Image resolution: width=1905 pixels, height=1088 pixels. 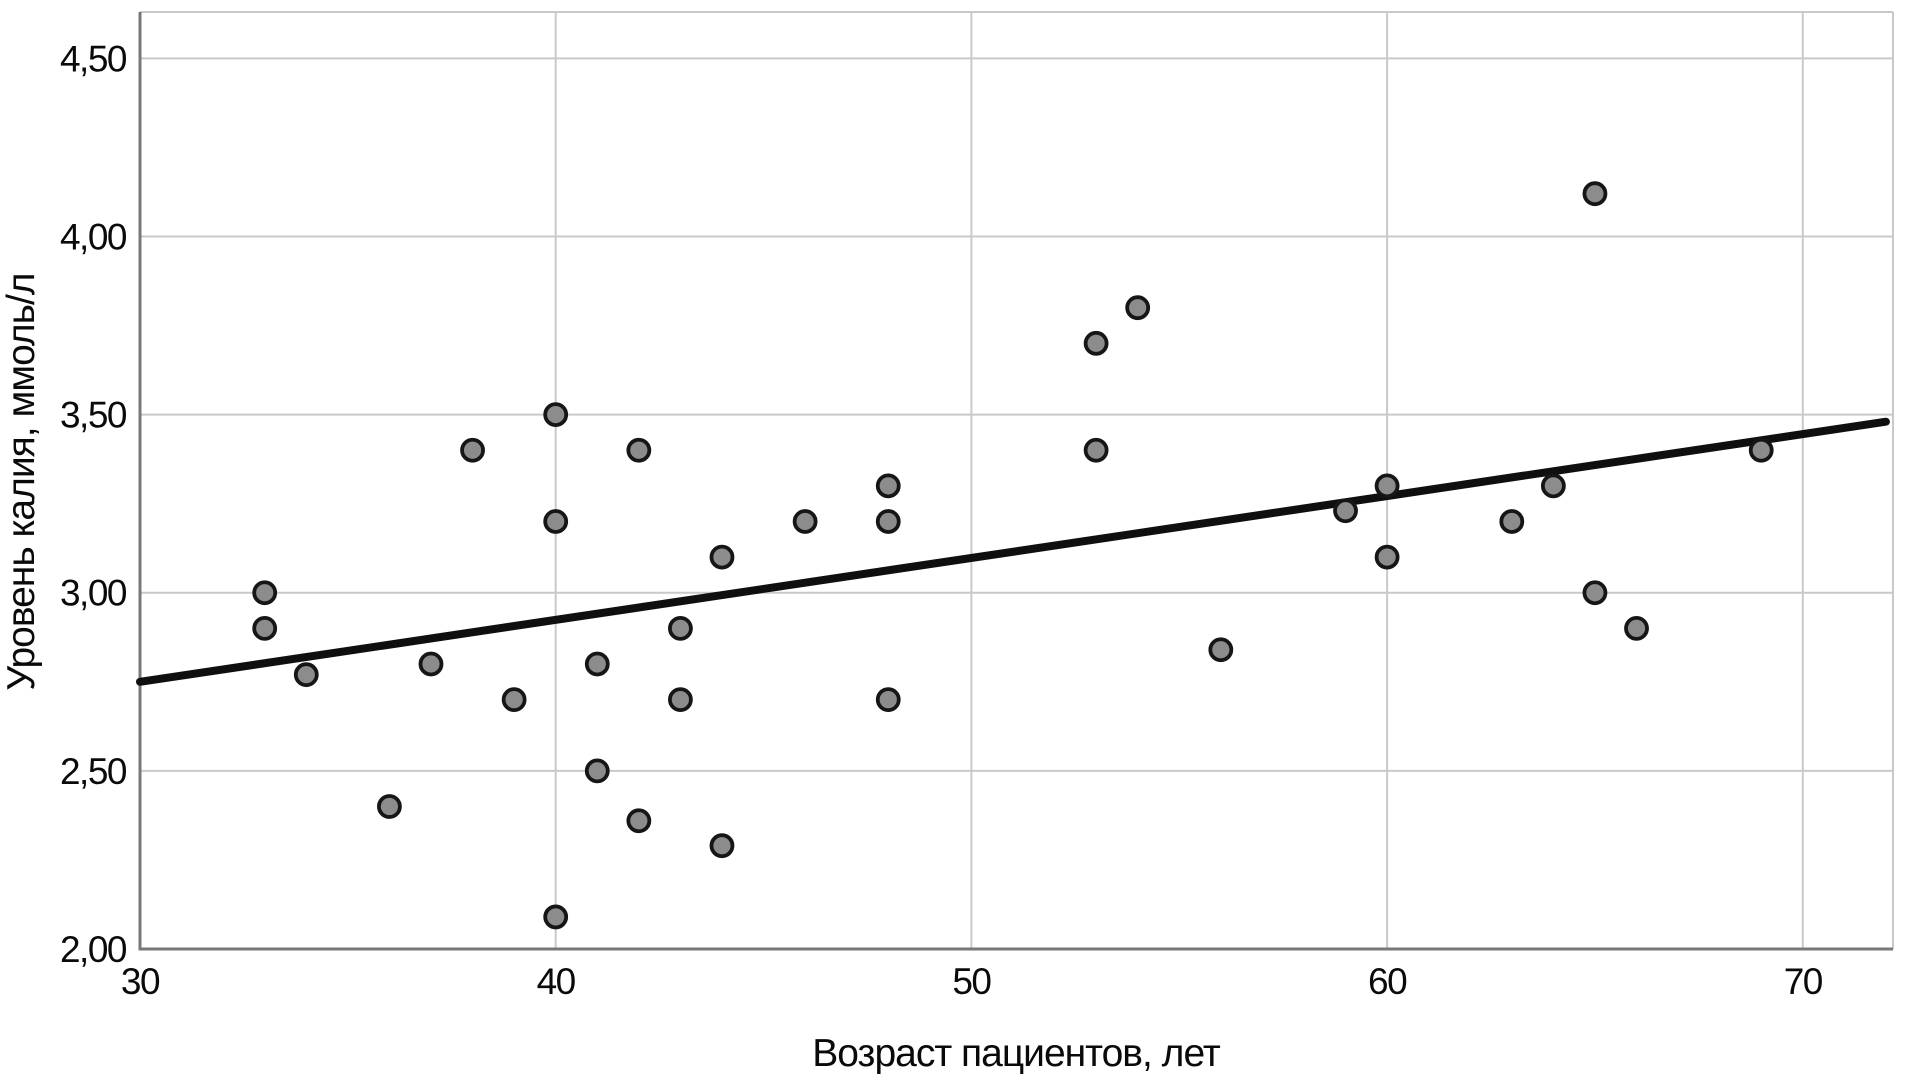 What do you see at coordinates (21, 481) in the screenshot?
I see `y-axis-title: Уровень калия, ммоль/л` at bounding box center [21, 481].